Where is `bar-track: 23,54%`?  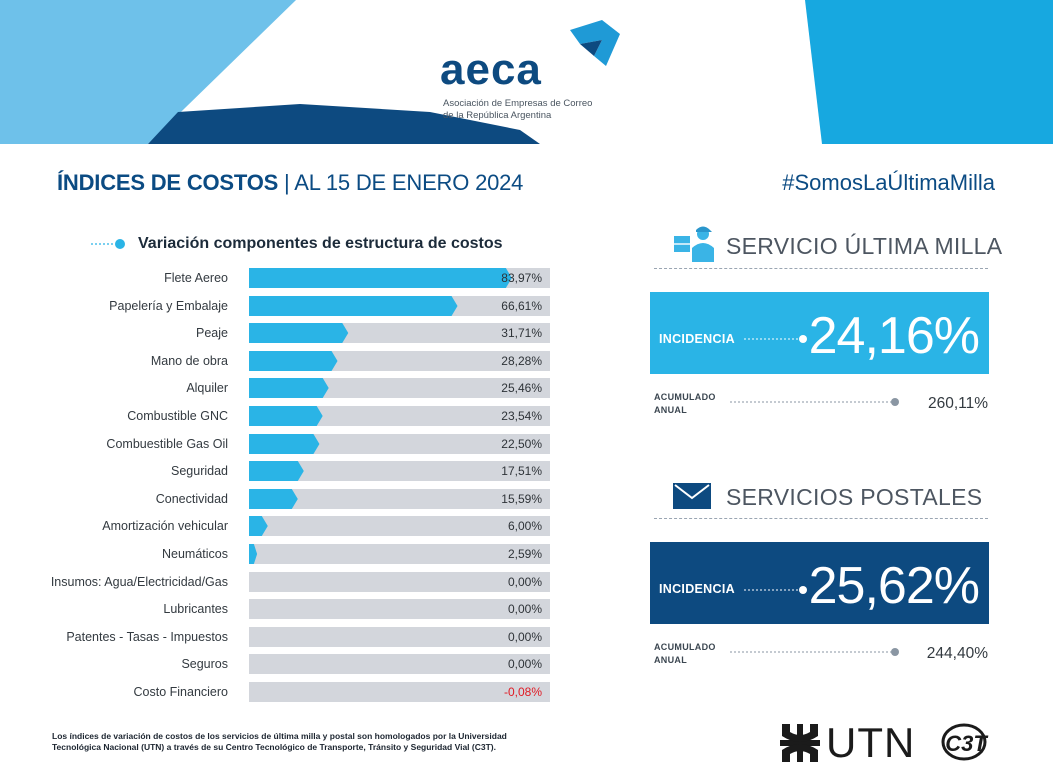 bar-track: 23,54% is located at coordinates (399, 416).